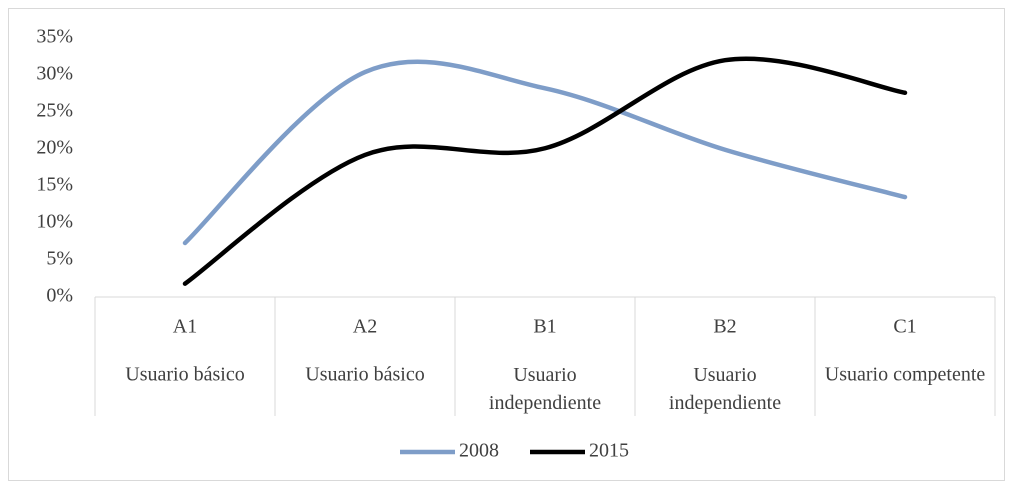 Image resolution: width=1013 pixels, height=485 pixels. What do you see at coordinates (54, 148) in the screenshot?
I see `y-tick-label: 20%` at bounding box center [54, 148].